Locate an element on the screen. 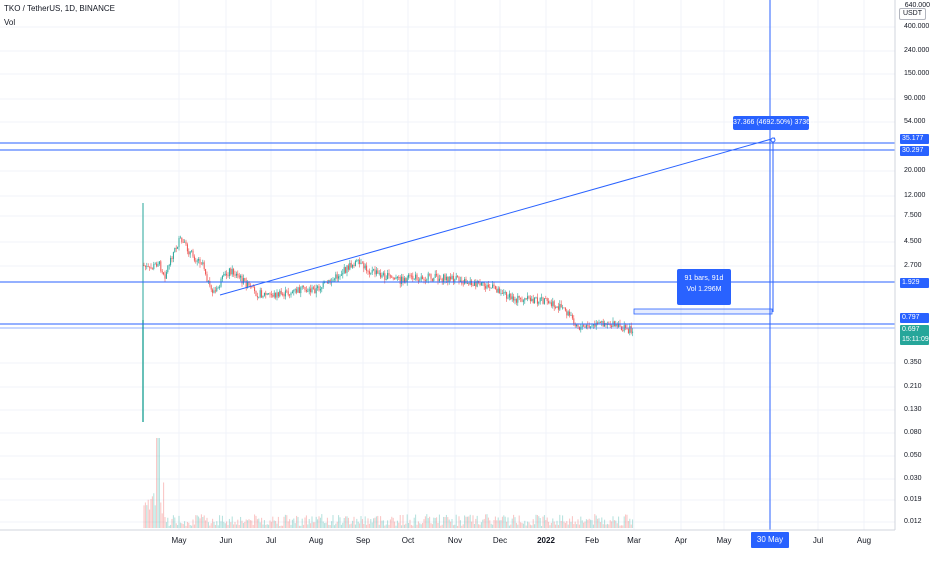 The width and height of the screenshot is (932, 564). time-tick-label: Mar is located at coordinates (634, 540).